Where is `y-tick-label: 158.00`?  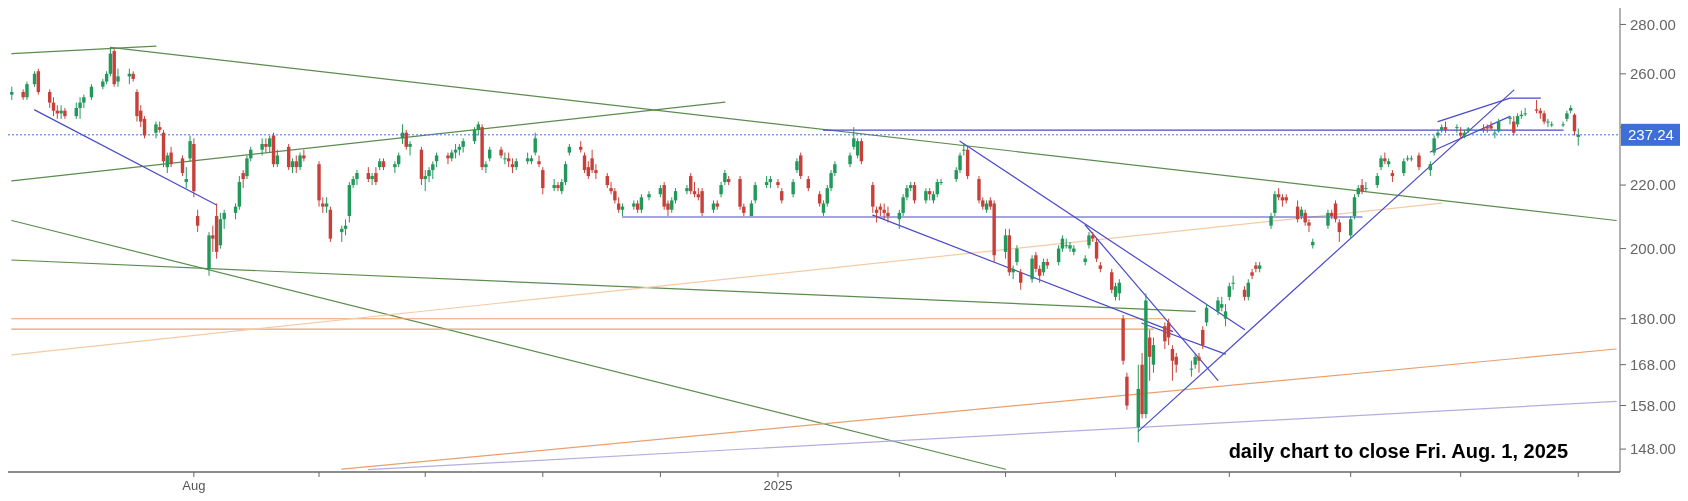
y-tick-label: 158.00 is located at coordinates (1653, 405).